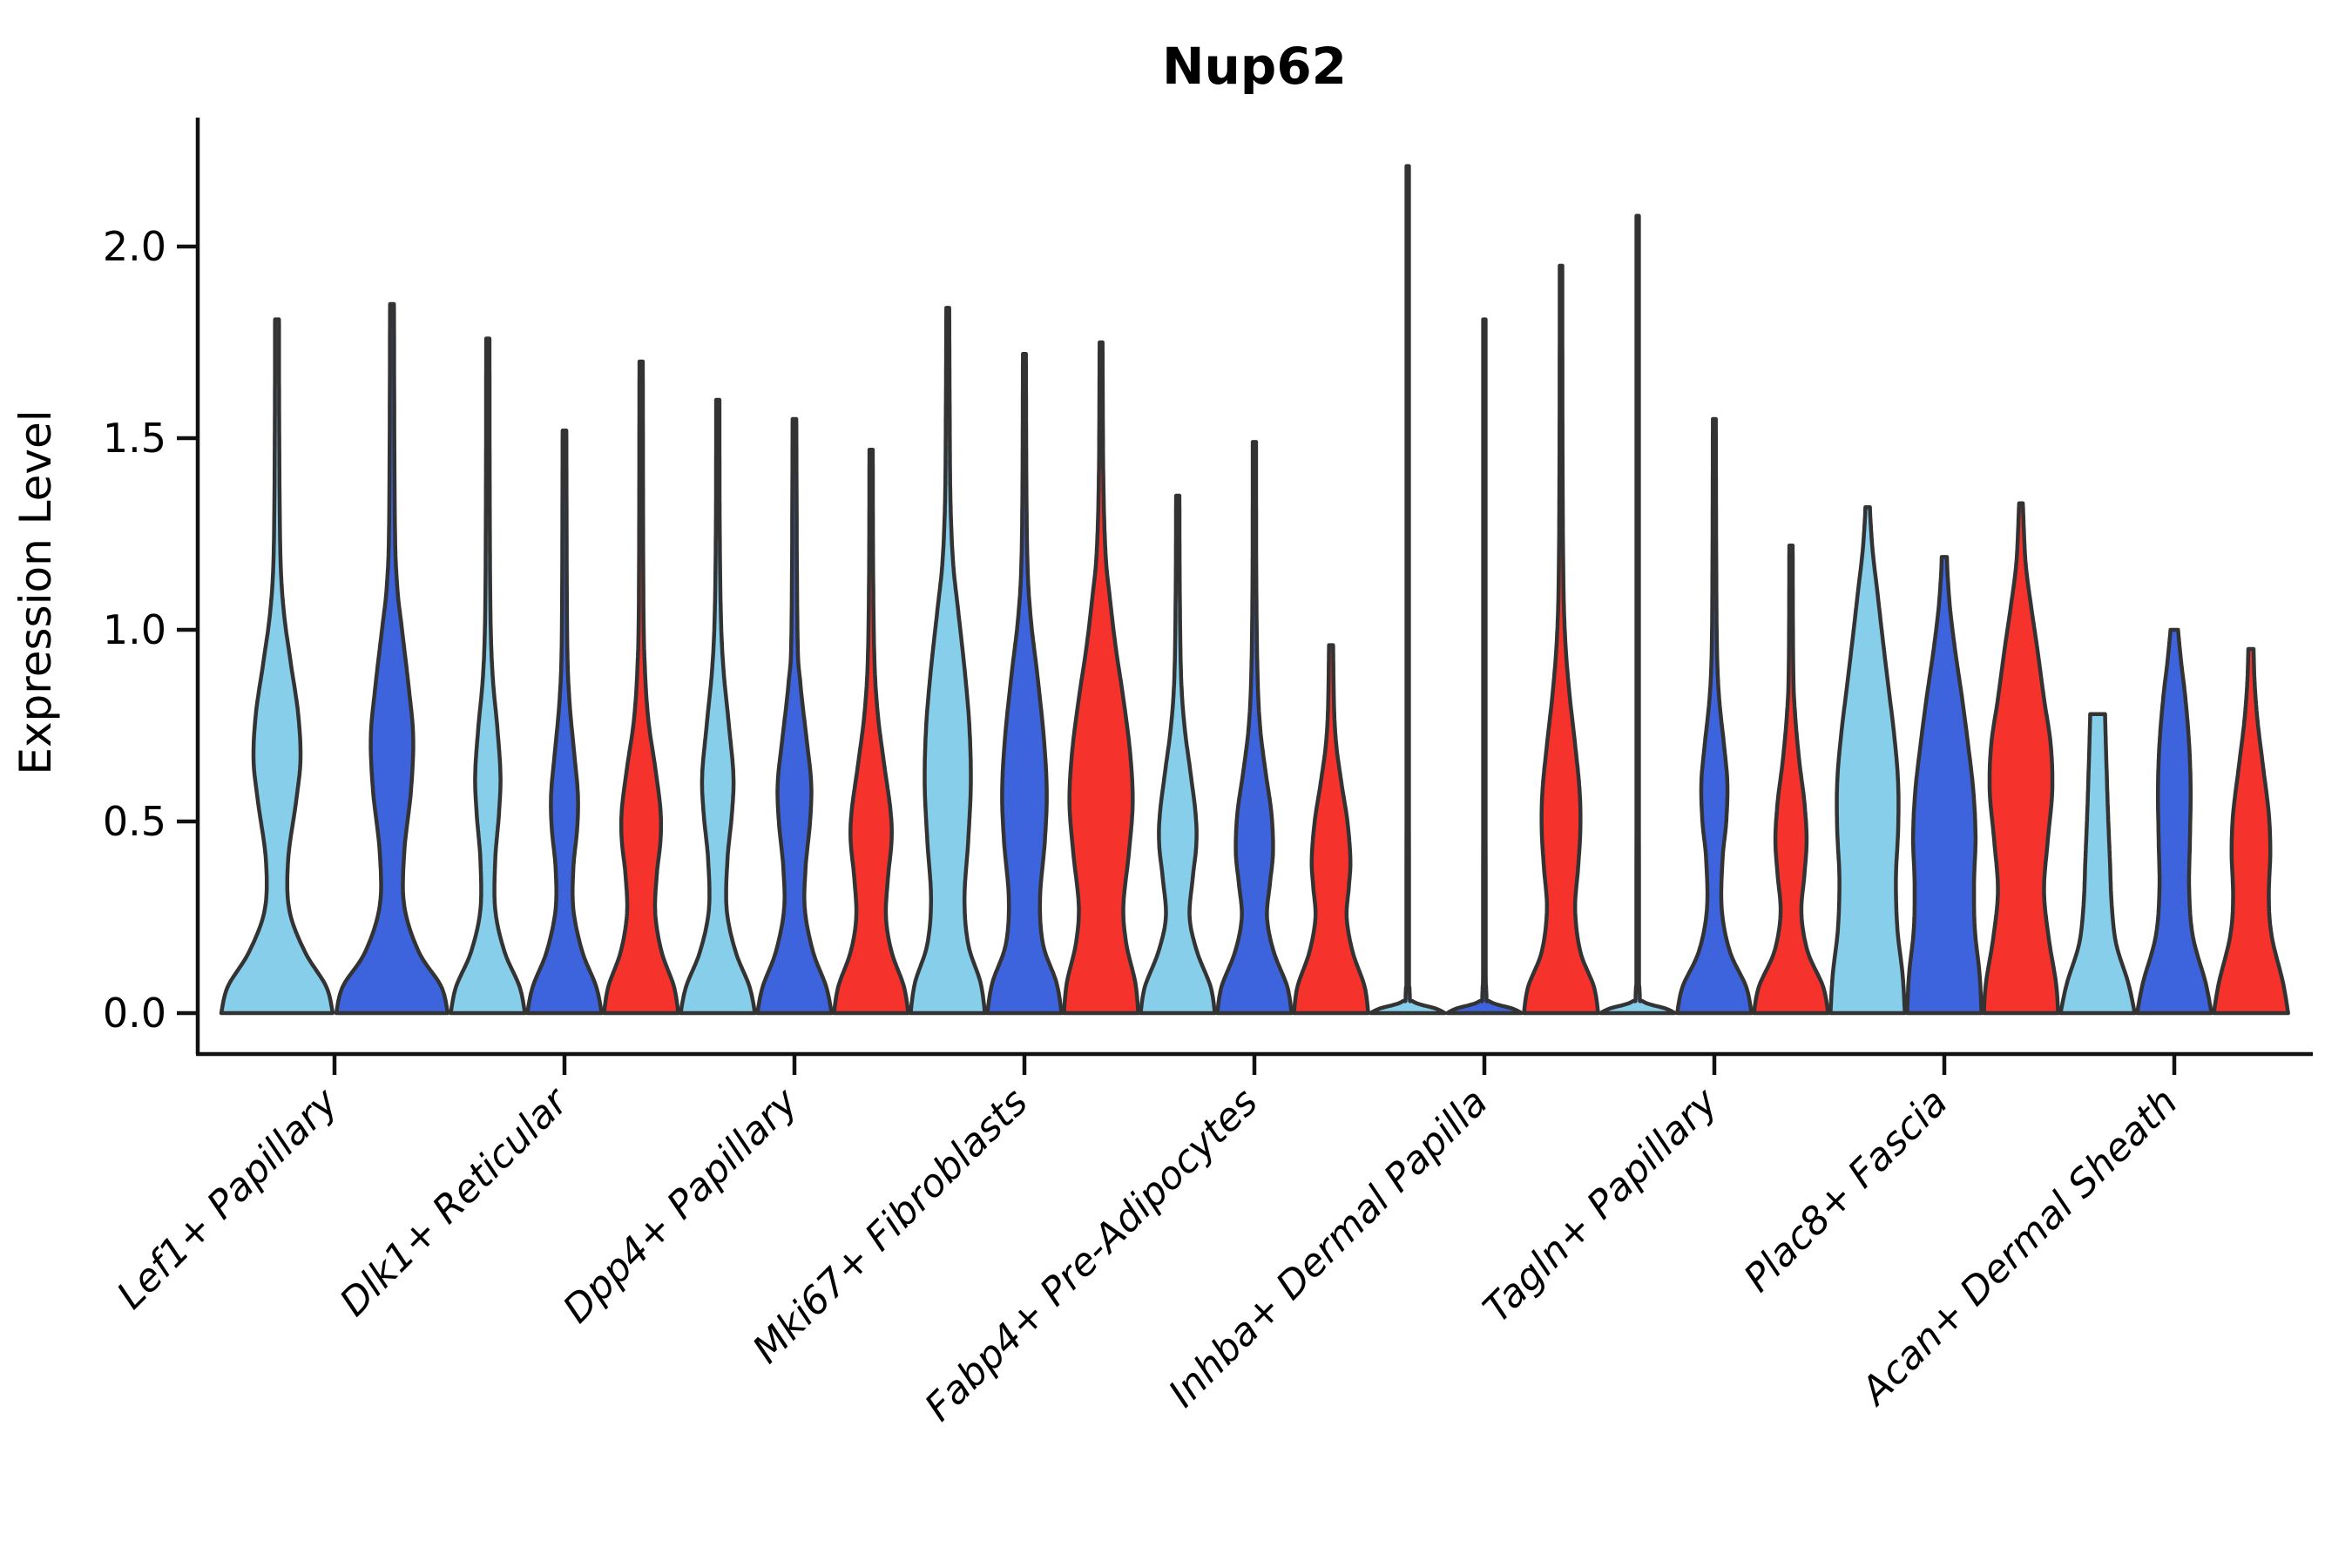 Image resolution: width=2352 pixels, height=1568 pixels. What do you see at coordinates (2021, 758) in the screenshot?
I see `violin-plac8-fascia-red` at bounding box center [2021, 758].